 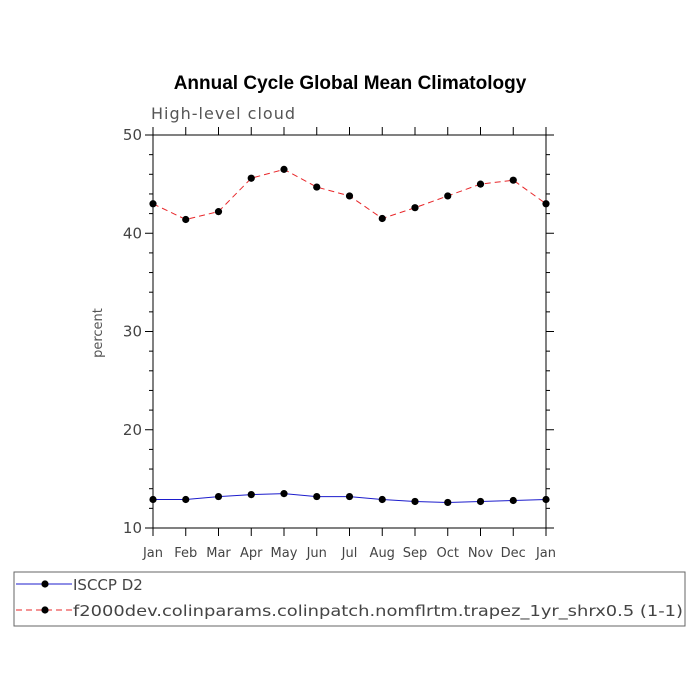 What do you see at coordinates (316, 553) in the screenshot?
I see `x-tick-label: Jun` at bounding box center [316, 553].